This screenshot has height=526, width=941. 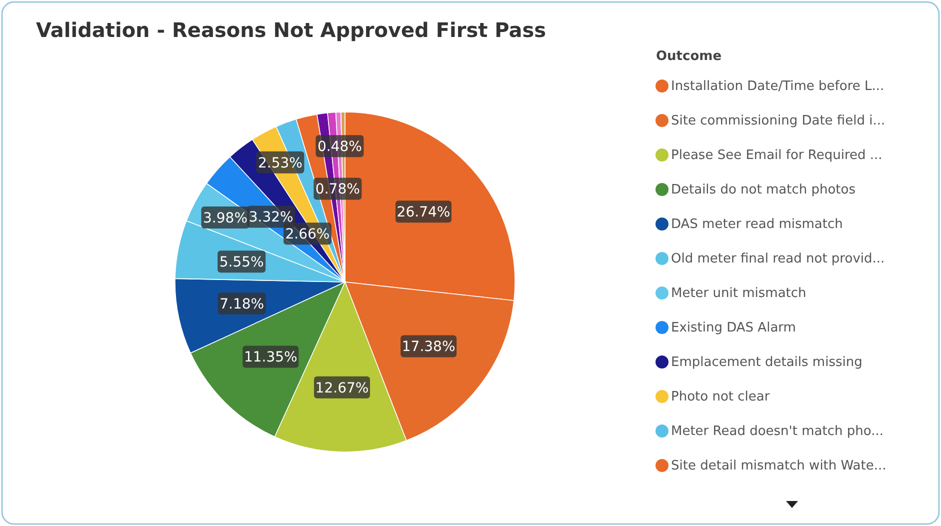 What do you see at coordinates (738, 293) in the screenshot?
I see `legend-label: Meter unit mismatch` at bounding box center [738, 293].